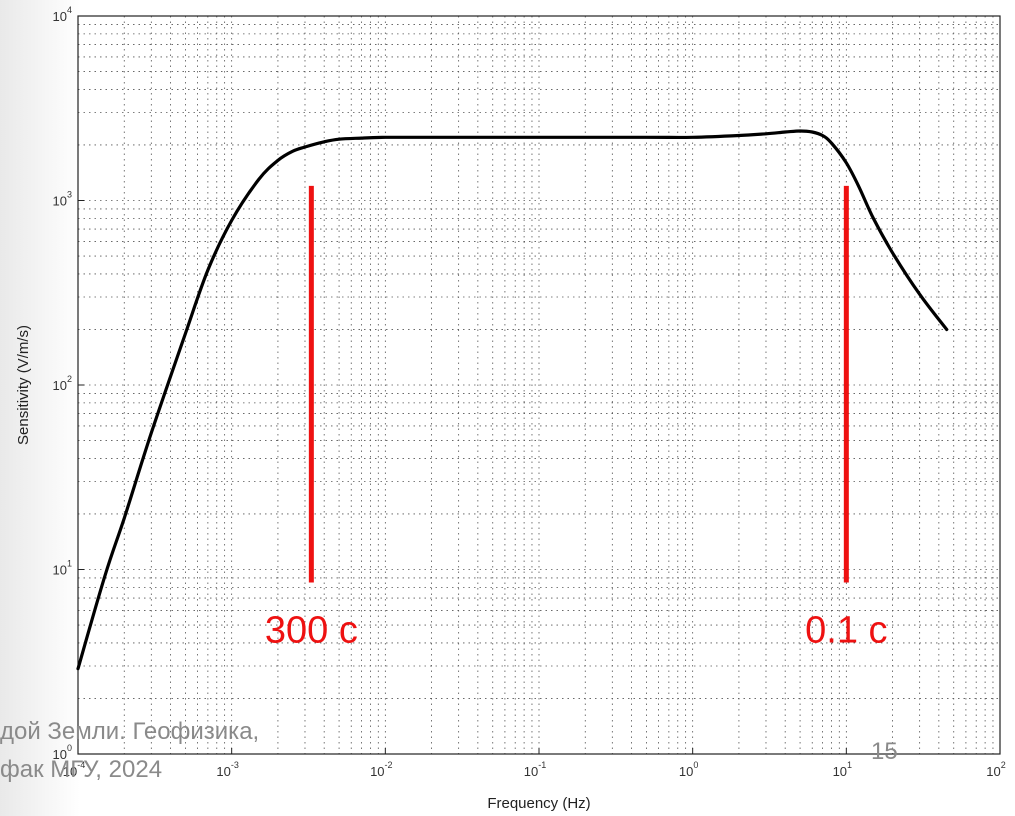 Image resolution: width=1015 pixels, height=816 pixels. I want to click on y-tick-label: 10⁰, so click(62, 752).